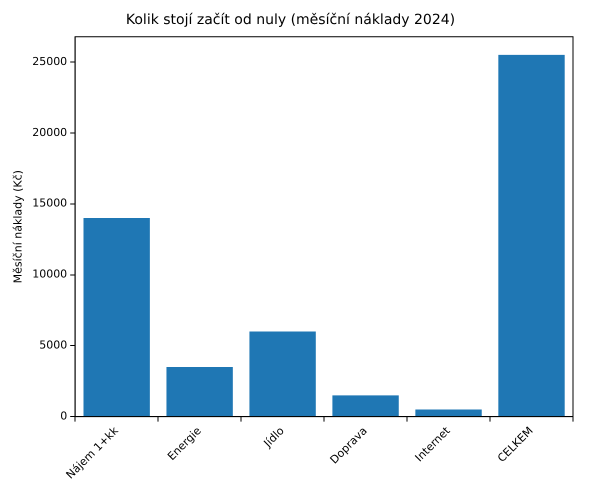 The image size is (589, 493). I want to click on y-tick-label: 25000, so click(50, 61).